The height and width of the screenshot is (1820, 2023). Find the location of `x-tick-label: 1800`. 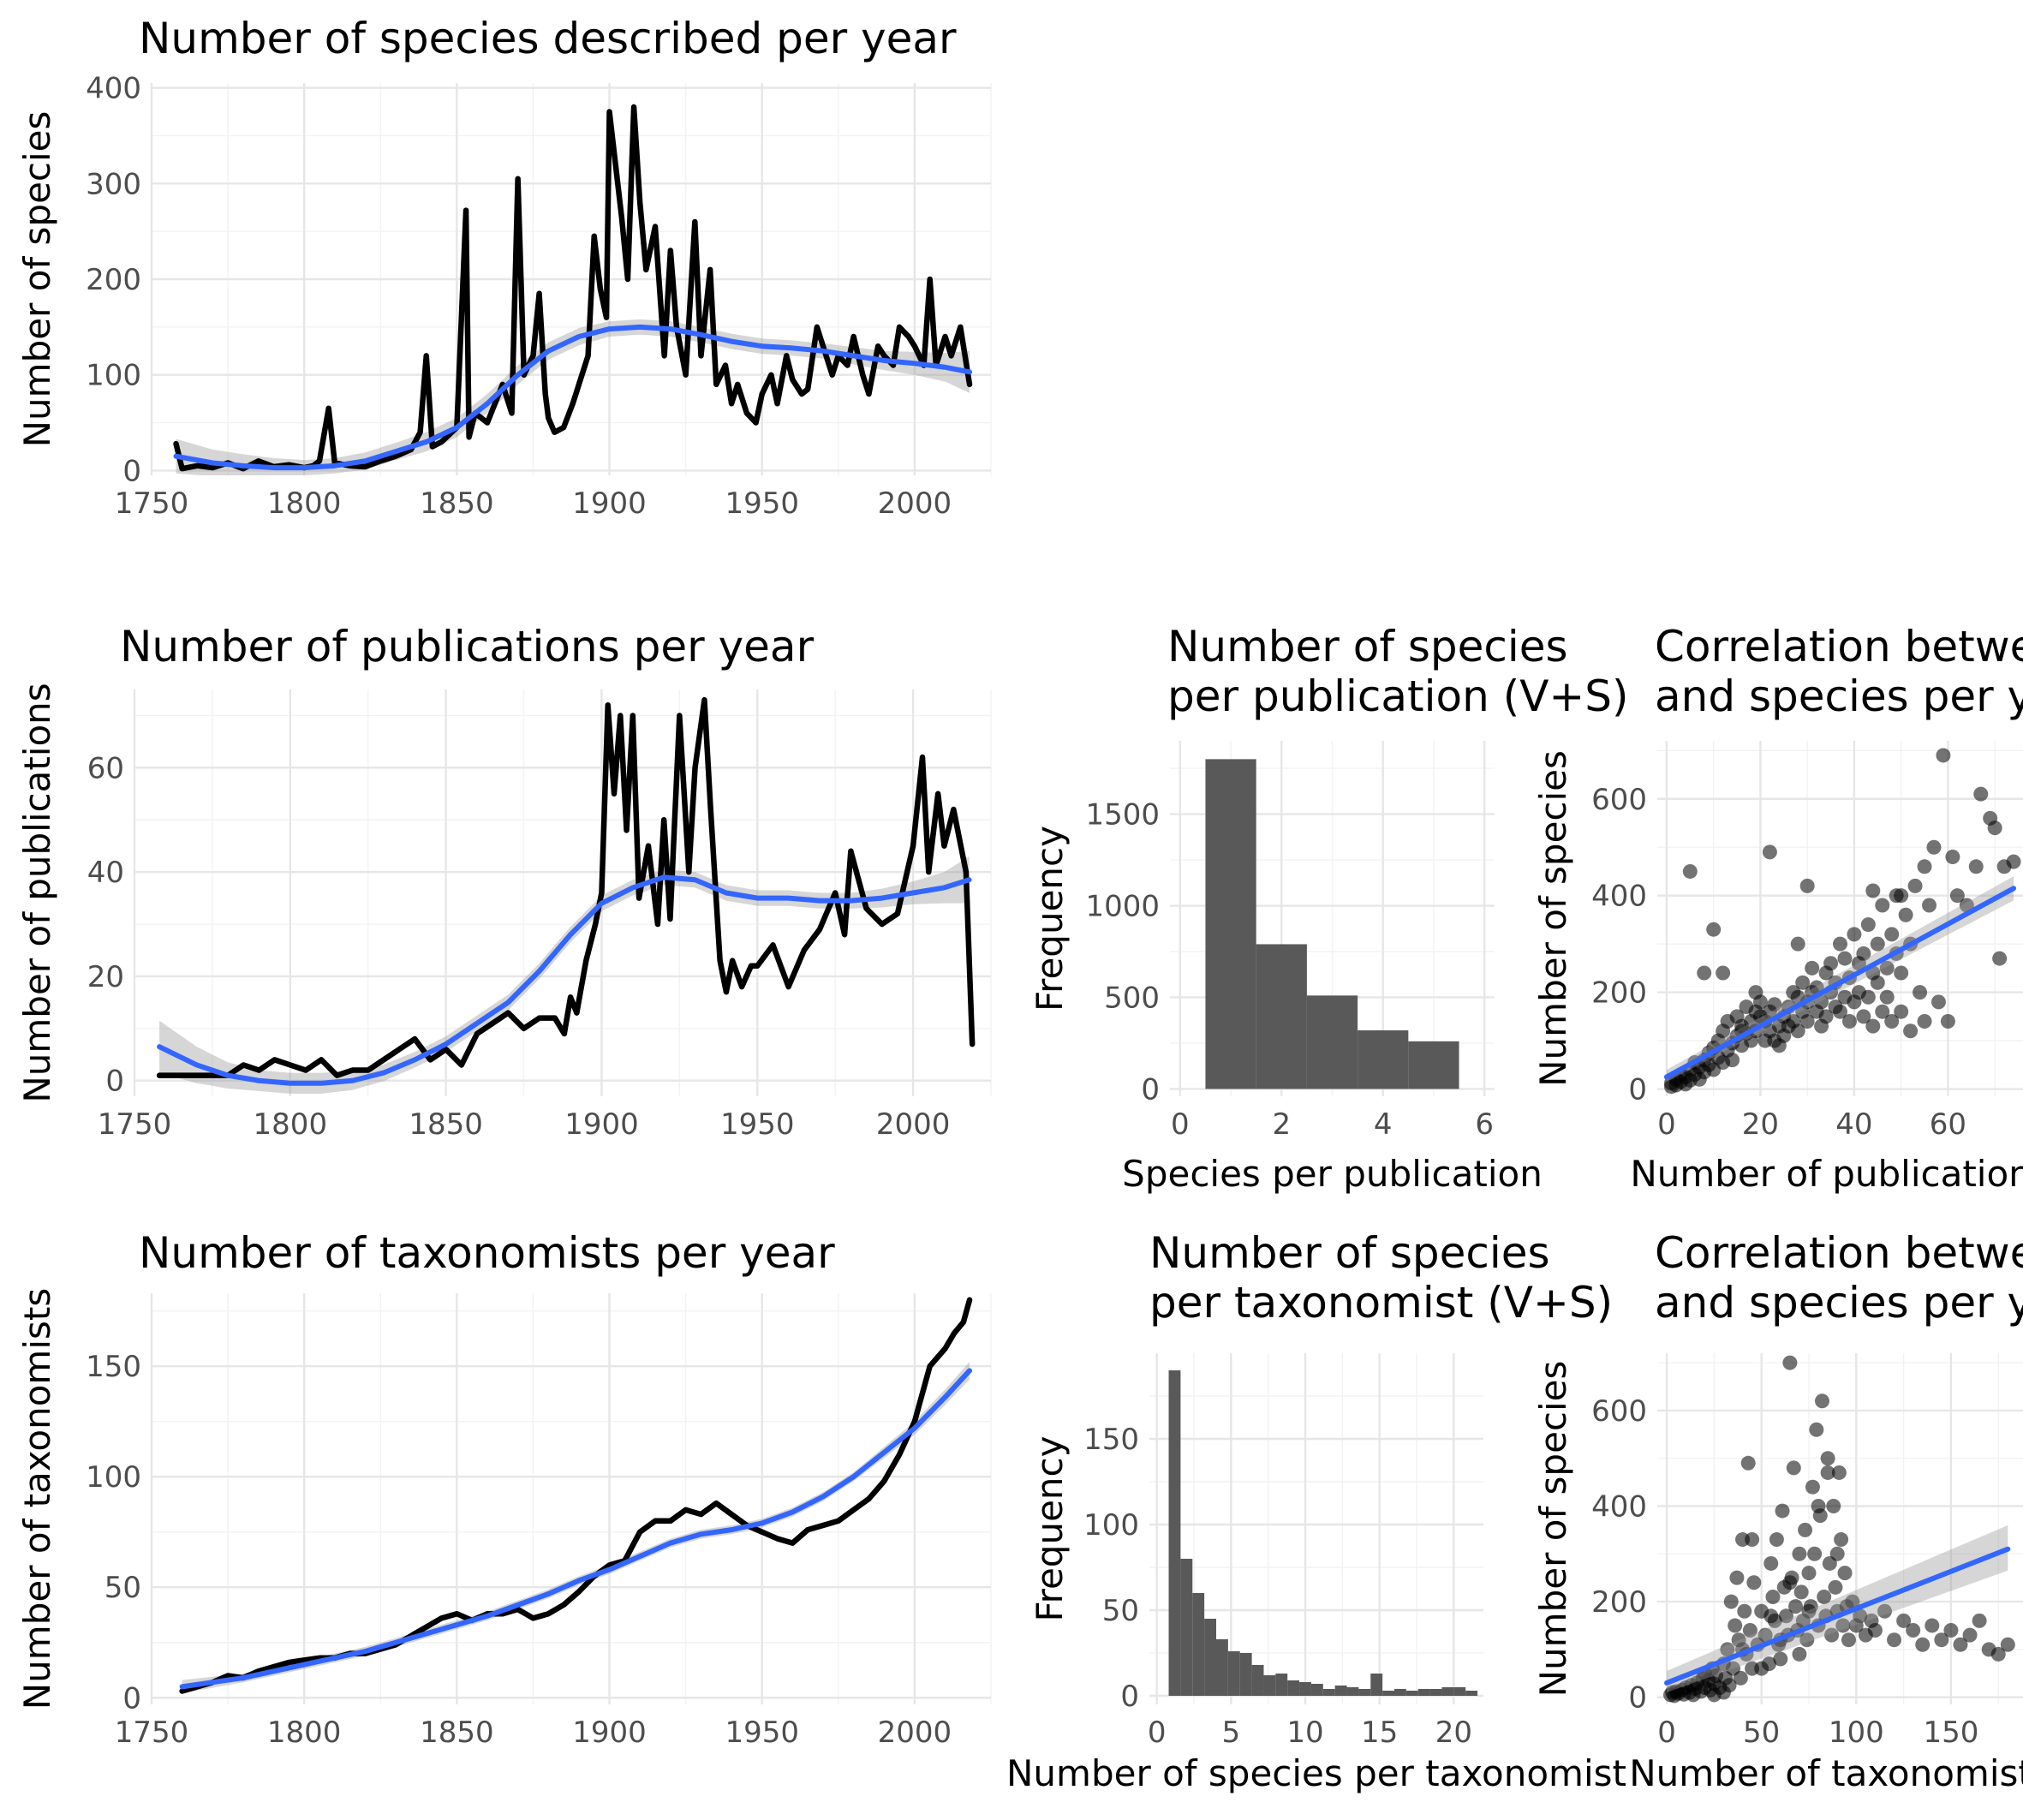

x-tick-label: 1800 is located at coordinates (291, 1124).